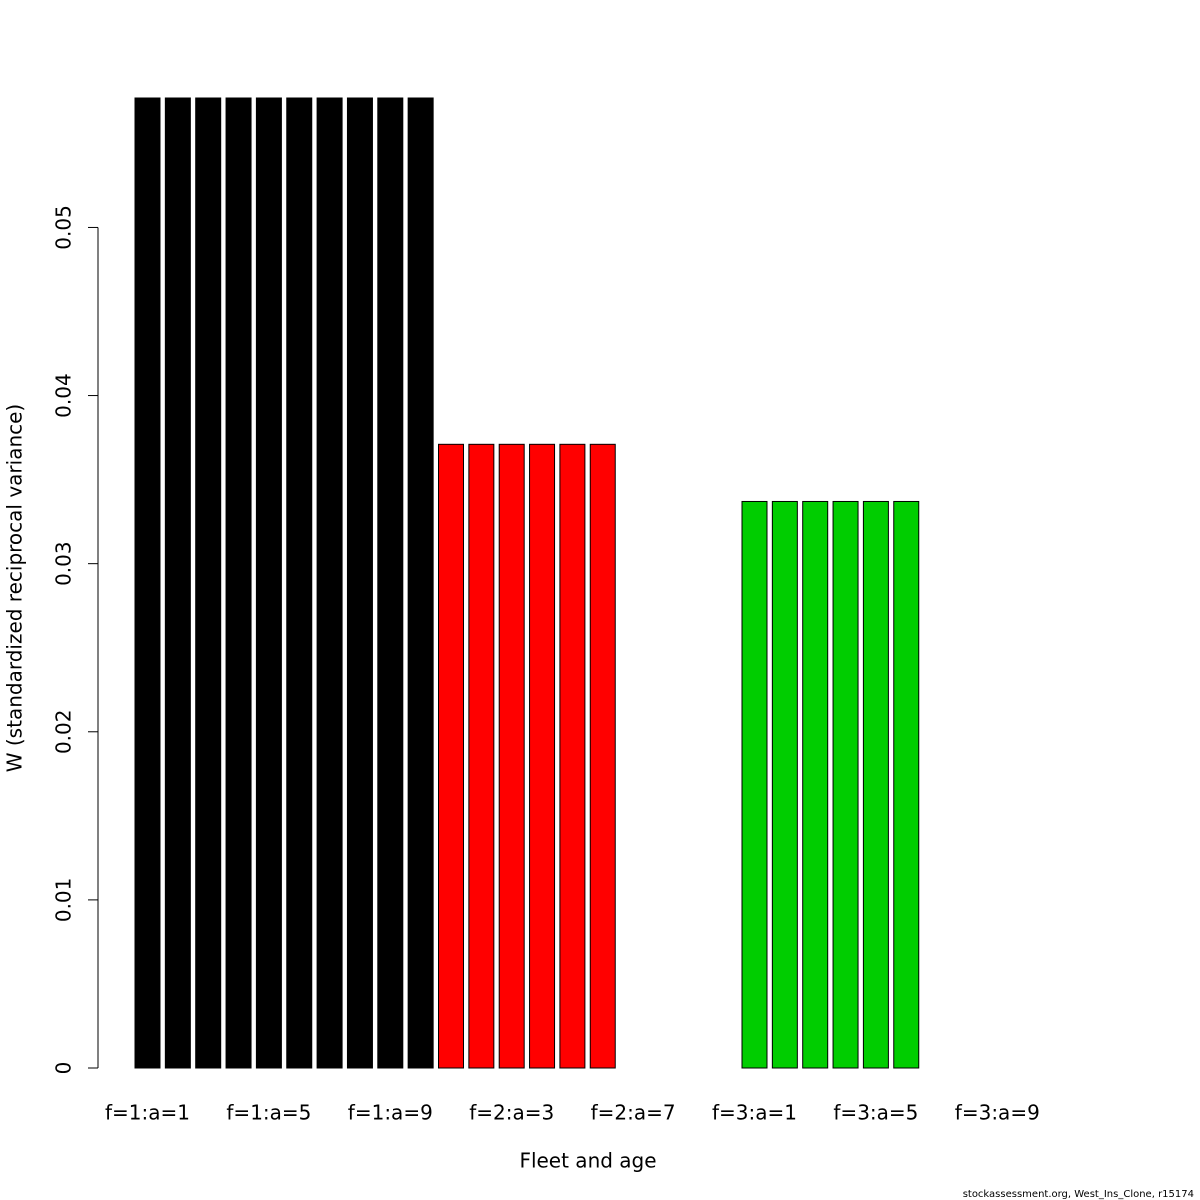 The width and height of the screenshot is (1200, 1200). Describe the element at coordinates (268, 1113) in the screenshot. I see `x-tick-label: f=1:a=5` at that location.